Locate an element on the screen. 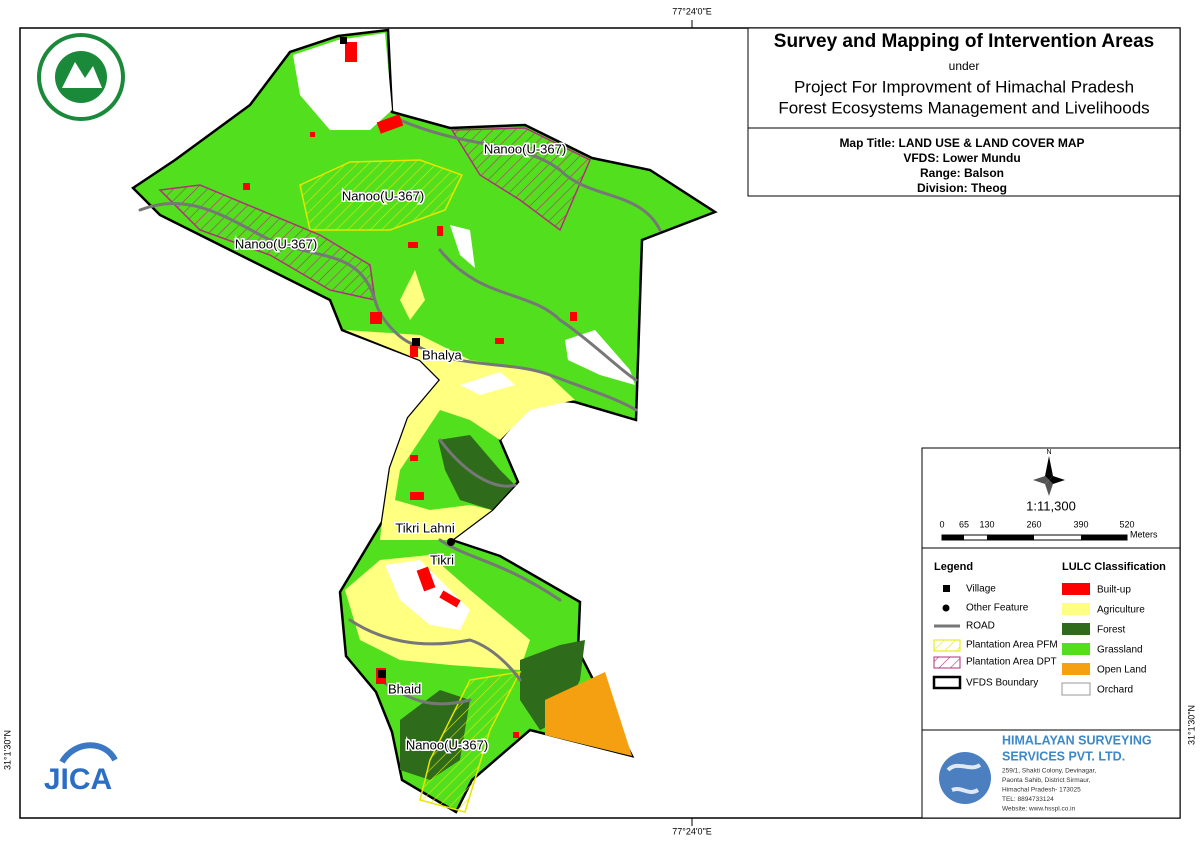  label: under is located at coordinates (964, 66).